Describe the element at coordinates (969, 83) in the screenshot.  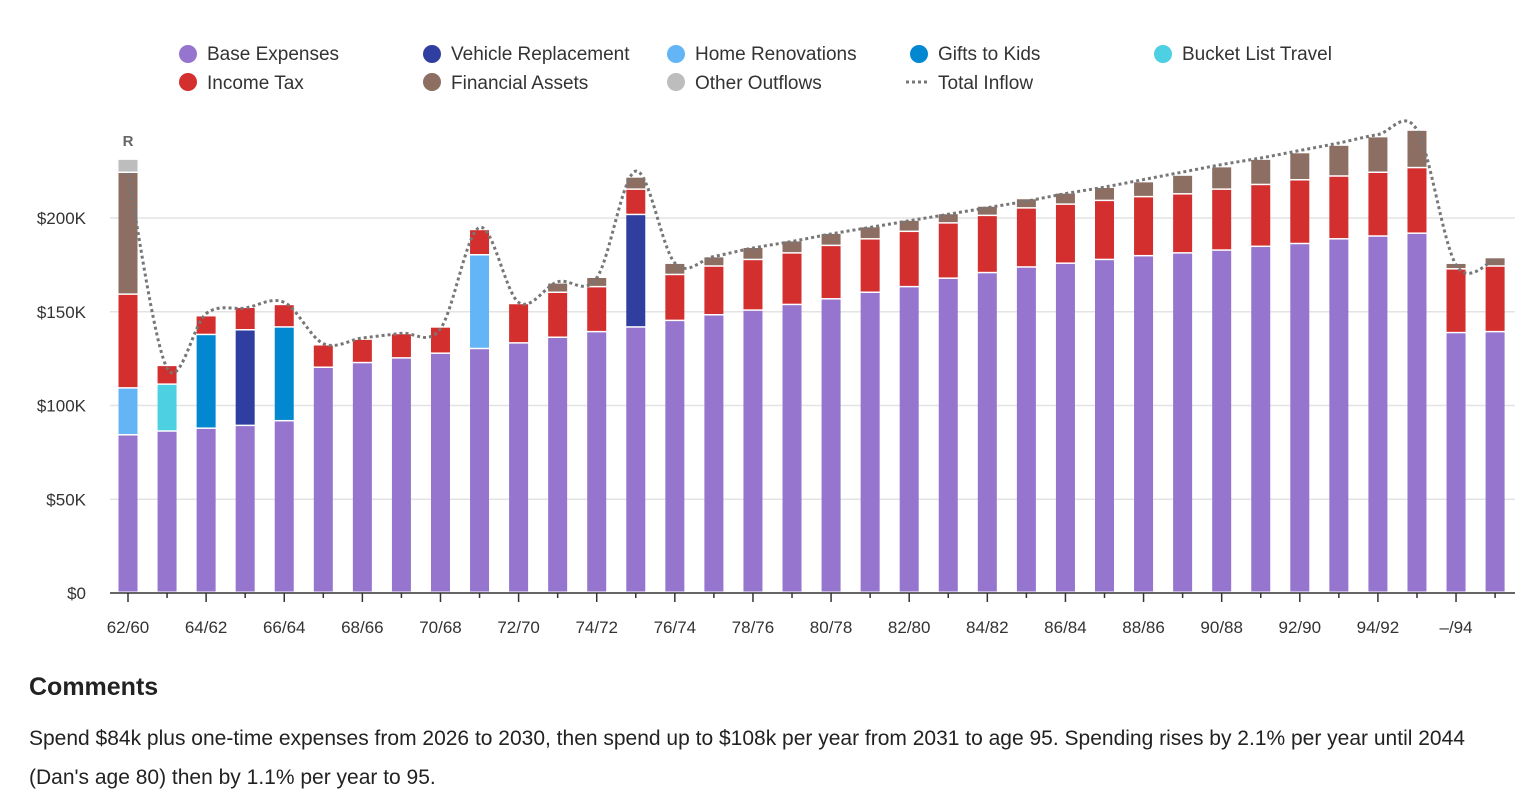
I see `legend-item-total-inflow: Total Inflow` at that location.